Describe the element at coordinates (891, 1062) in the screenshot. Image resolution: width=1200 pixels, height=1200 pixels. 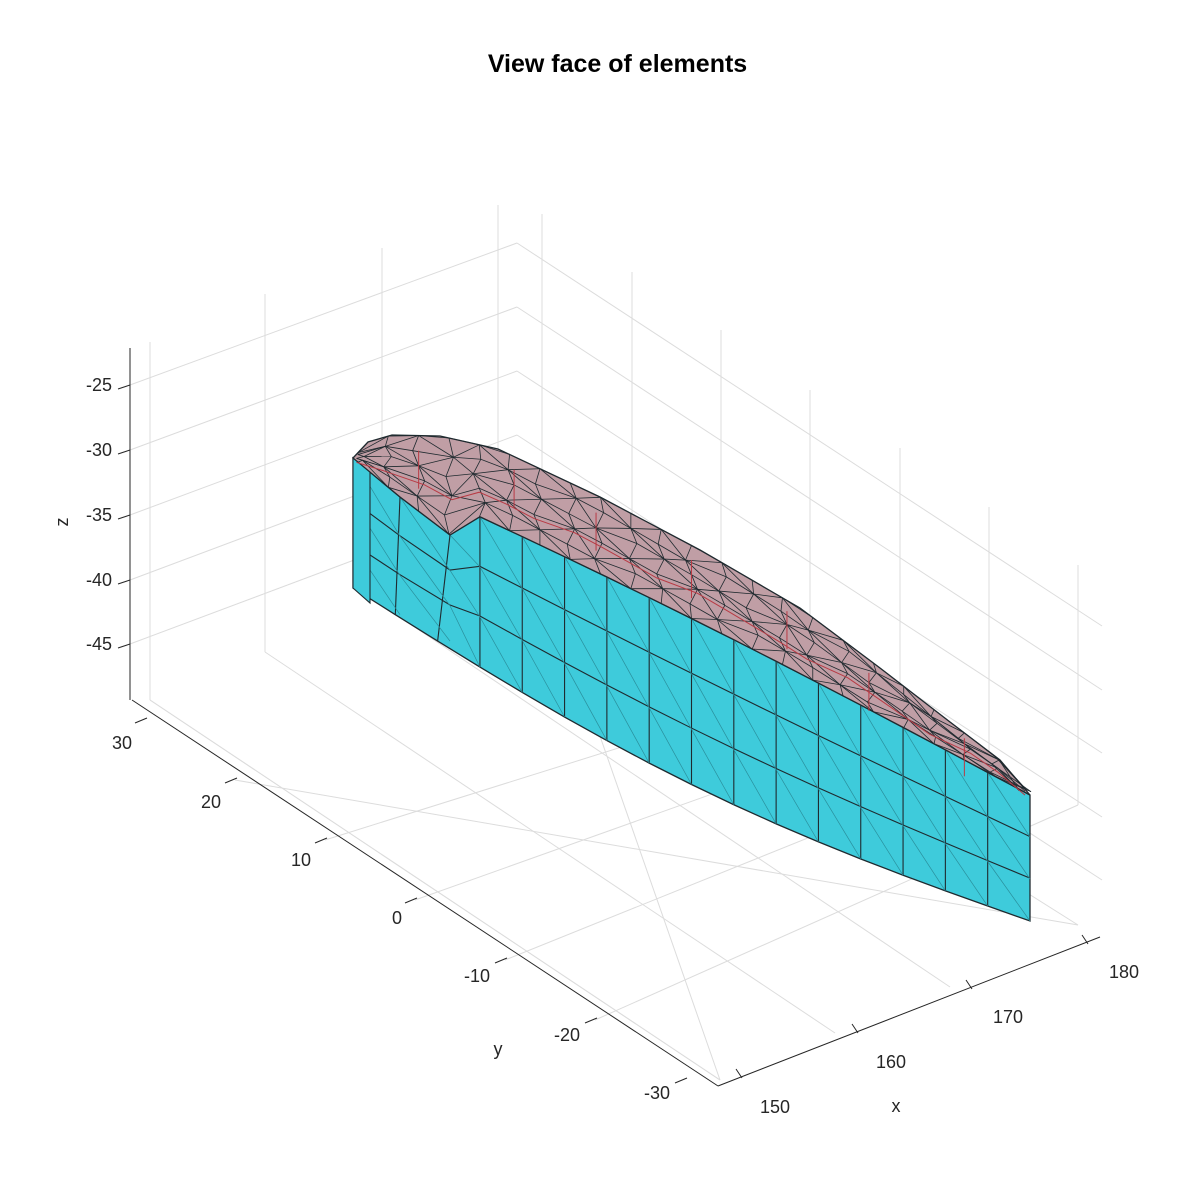
I see `x-tick-label: 160` at that location.